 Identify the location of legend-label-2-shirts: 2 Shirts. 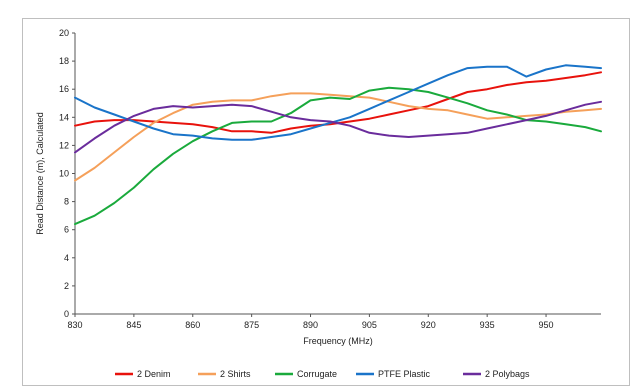
(235, 374).